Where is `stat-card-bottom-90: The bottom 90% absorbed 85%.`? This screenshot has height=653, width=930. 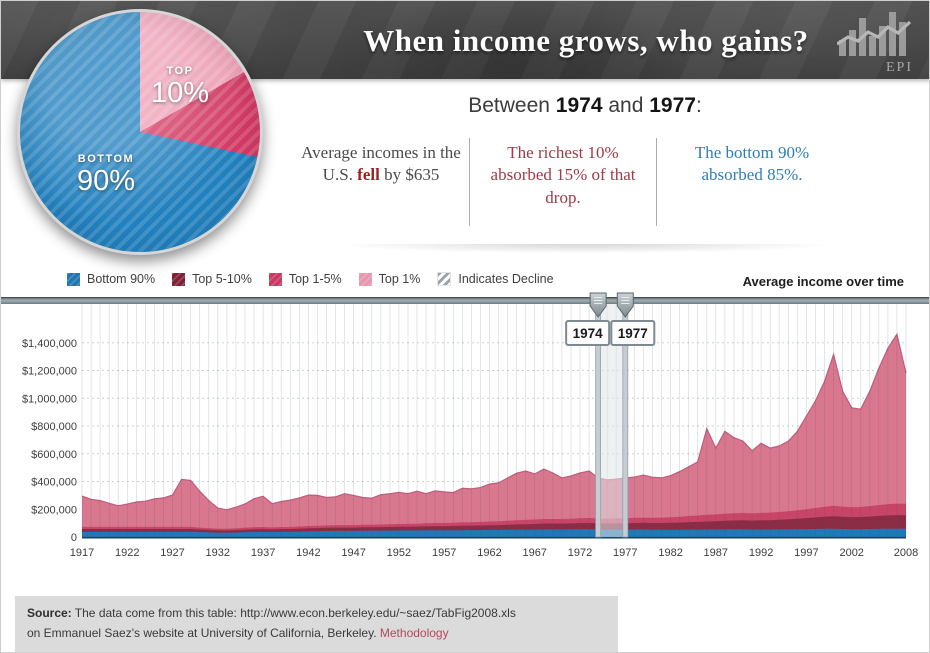 stat-card-bottom-90: The bottom 90% absorbed 85%. is located at coordinates (752, 164).